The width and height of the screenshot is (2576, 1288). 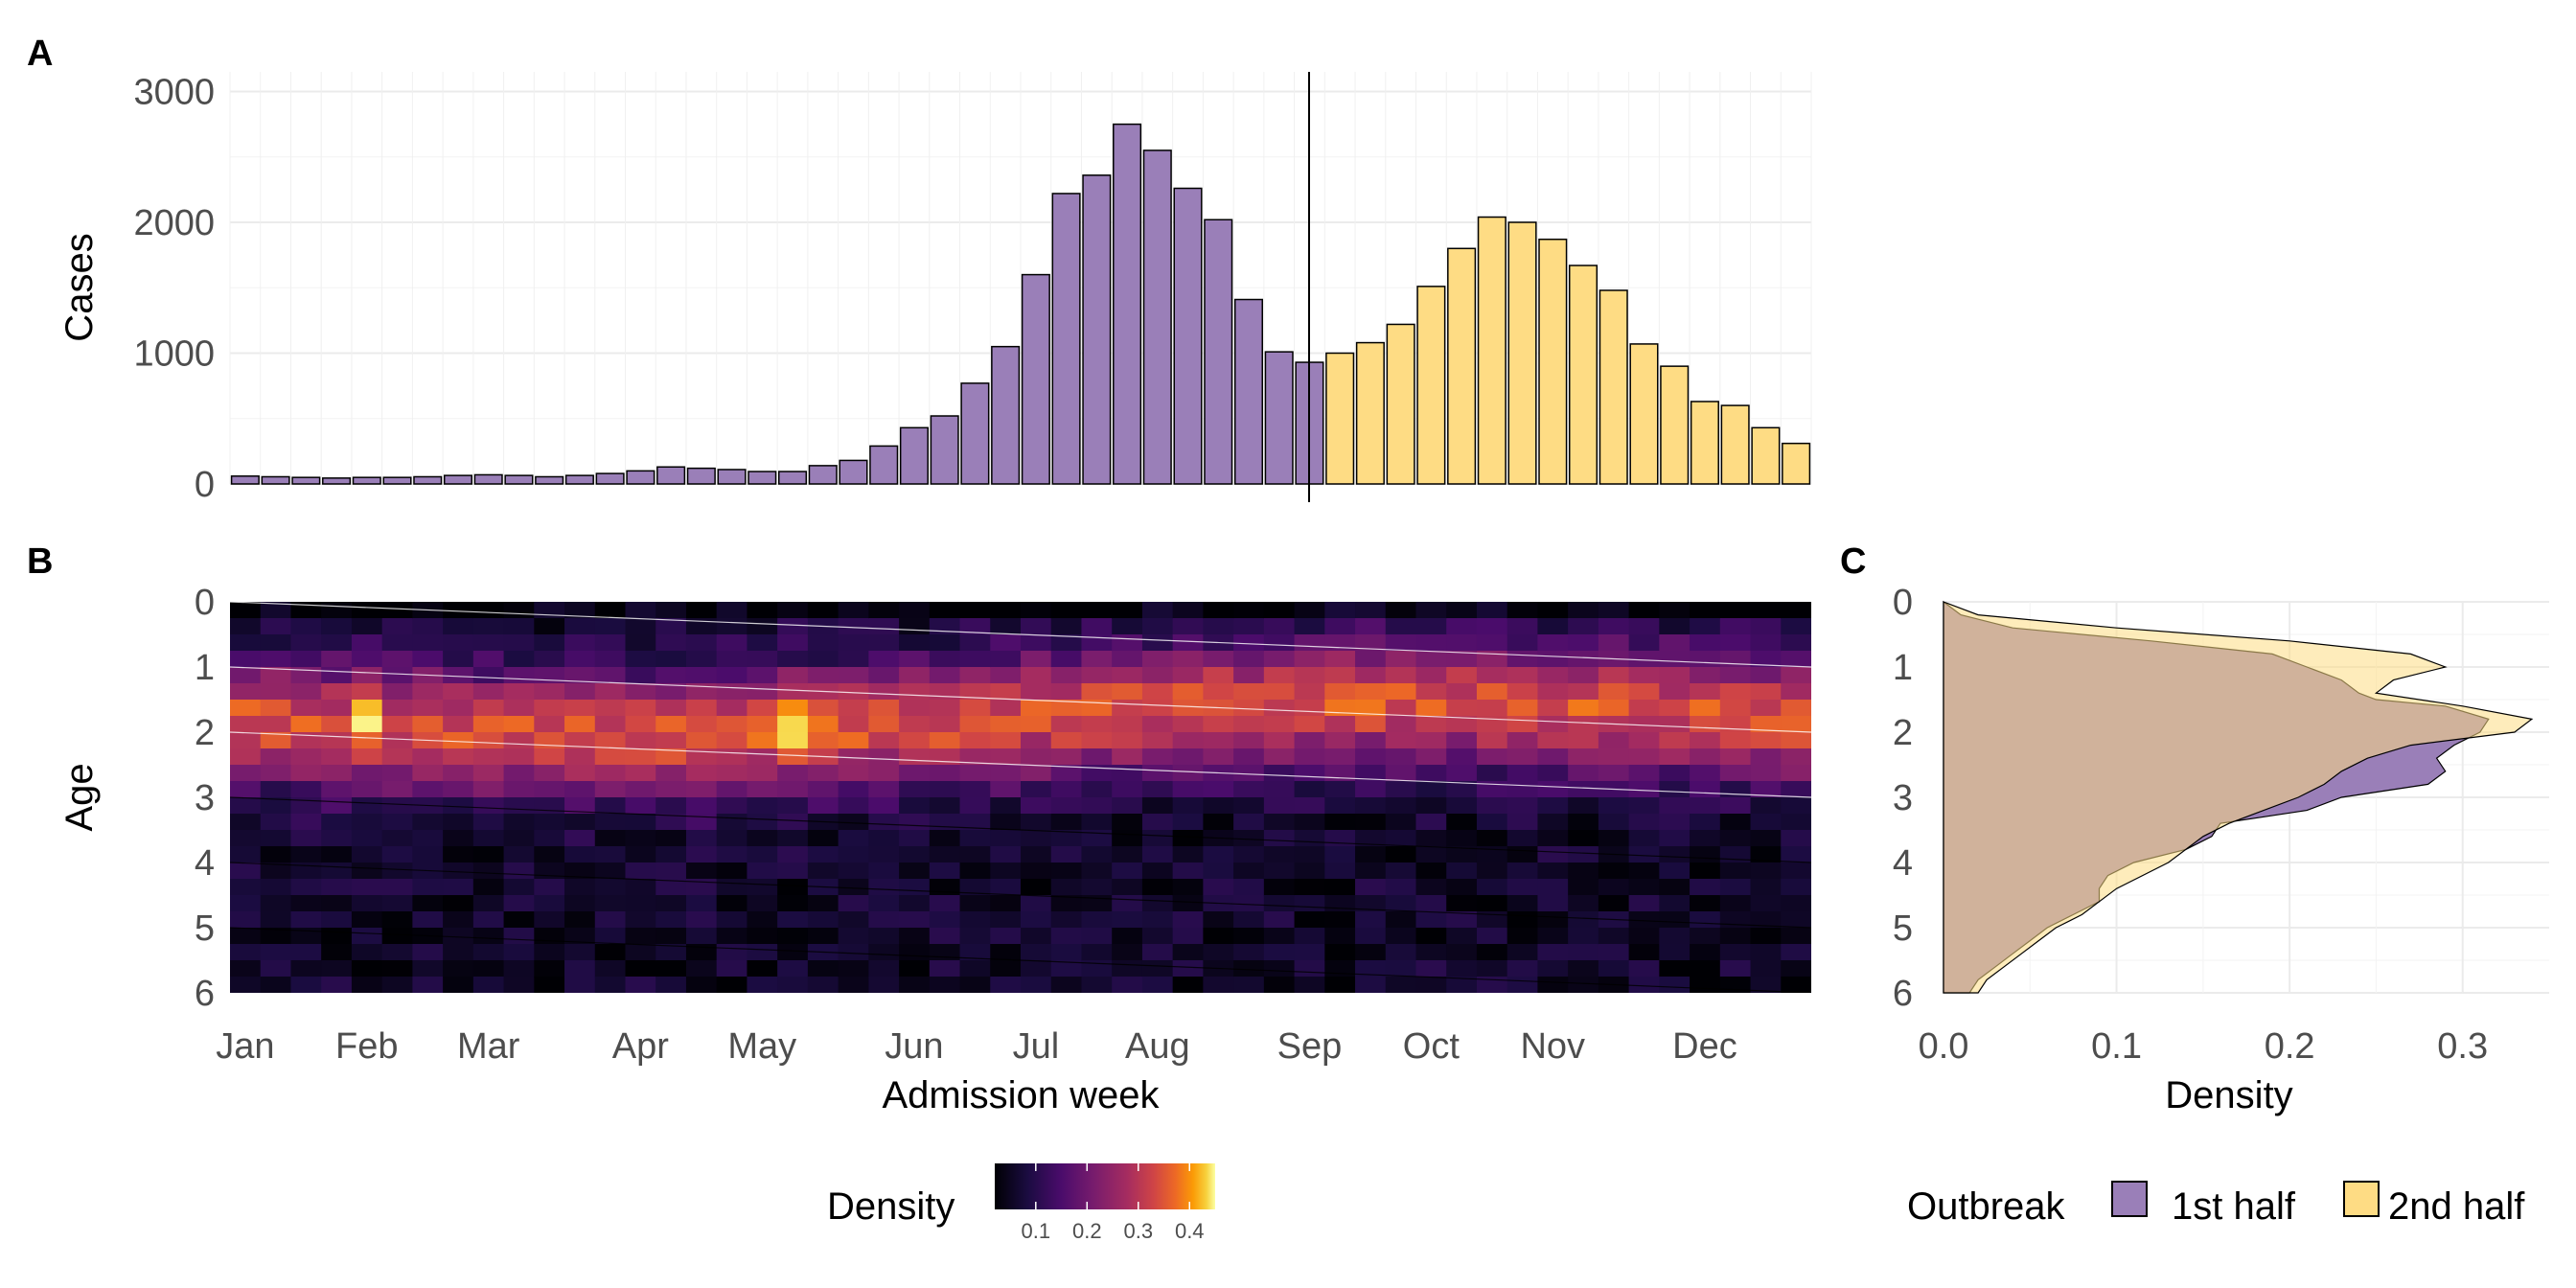 I want to click on panel-a-y-axis-title: Cases, so click(x=79, y=287).